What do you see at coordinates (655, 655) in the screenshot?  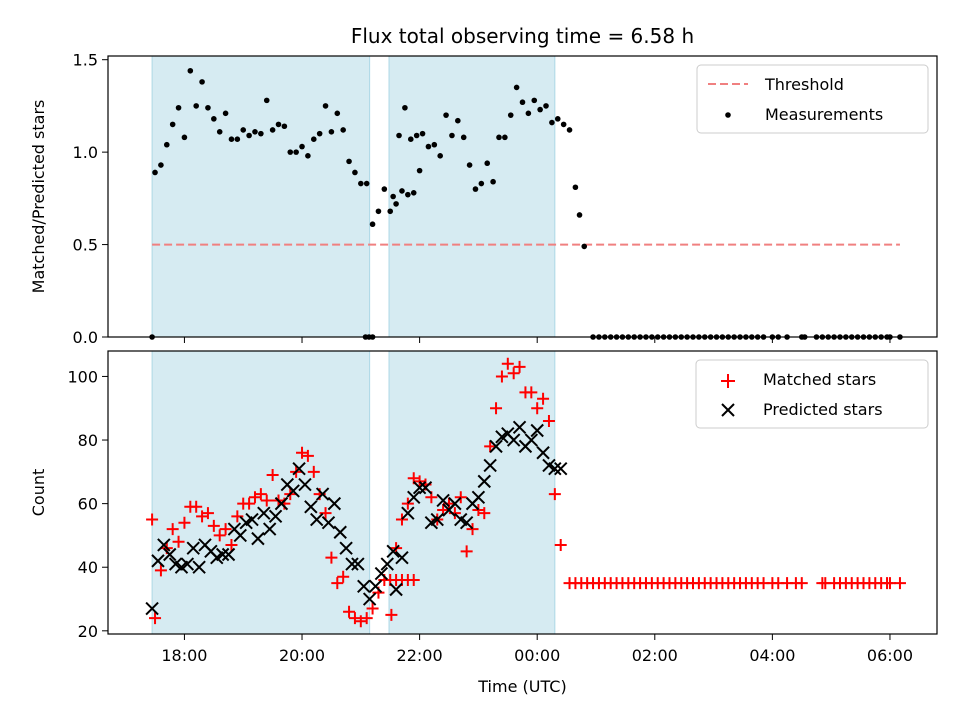 I see `x-tick-label: 02:00` at bounding box center [655, 655].